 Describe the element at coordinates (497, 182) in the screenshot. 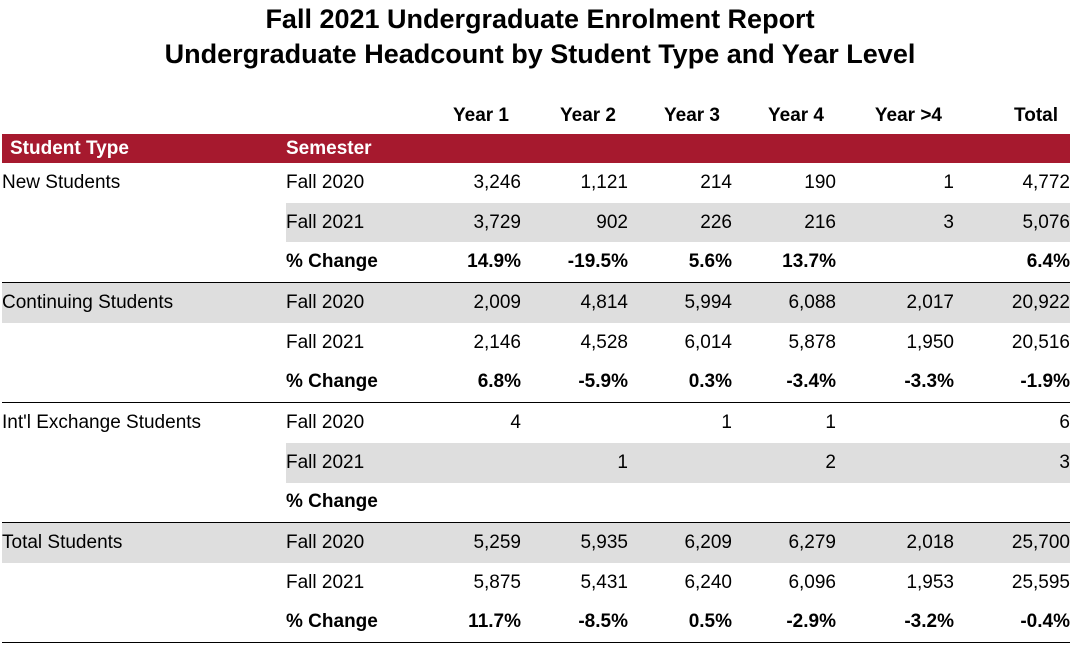

I see `year1-cell: 3,246` at that location.